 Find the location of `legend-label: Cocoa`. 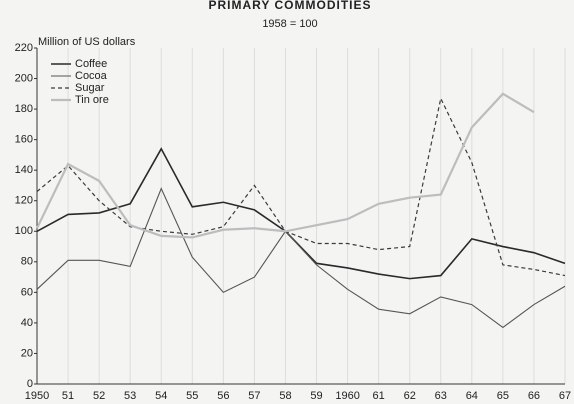

legend-label: Cocoa is located at coordinates (91, 76).